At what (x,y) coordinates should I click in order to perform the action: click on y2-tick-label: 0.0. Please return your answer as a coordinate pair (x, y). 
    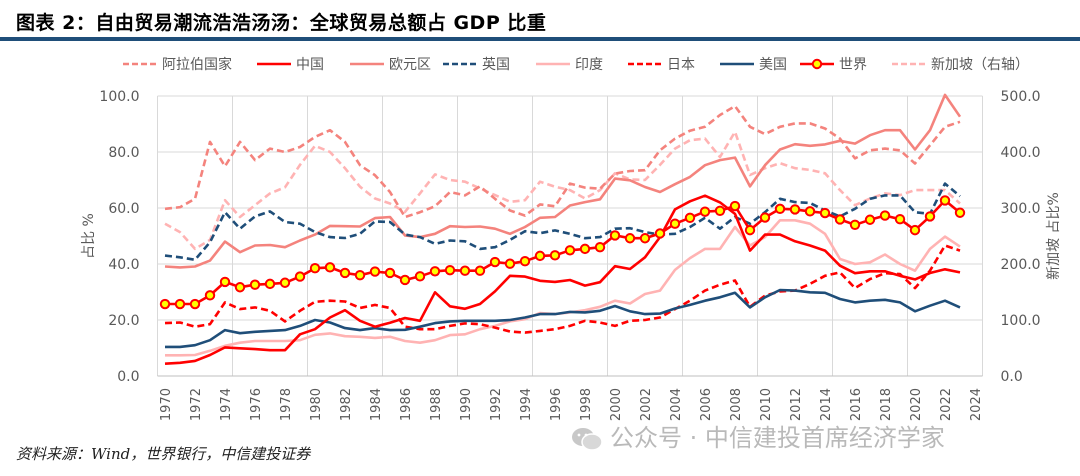
    Looking at the image, I should click on (1012, 377).